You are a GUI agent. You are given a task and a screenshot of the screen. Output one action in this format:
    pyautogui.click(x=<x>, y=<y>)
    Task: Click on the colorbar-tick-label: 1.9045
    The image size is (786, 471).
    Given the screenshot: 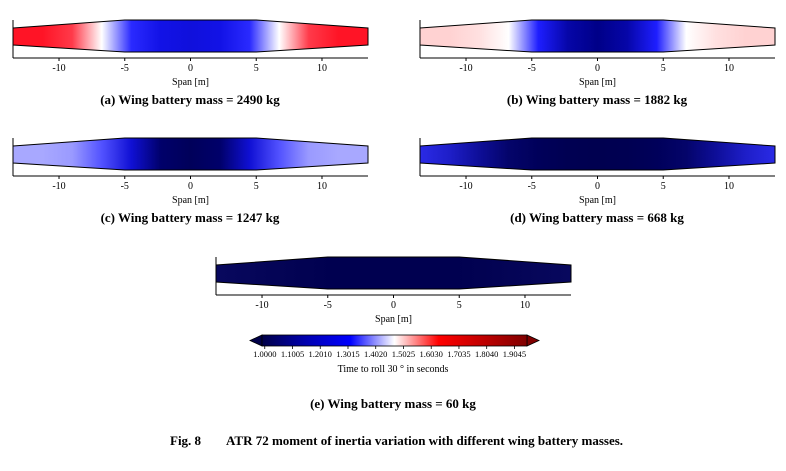 What is the action you would take?
    pyautogui.click(x=514, y=354)
    